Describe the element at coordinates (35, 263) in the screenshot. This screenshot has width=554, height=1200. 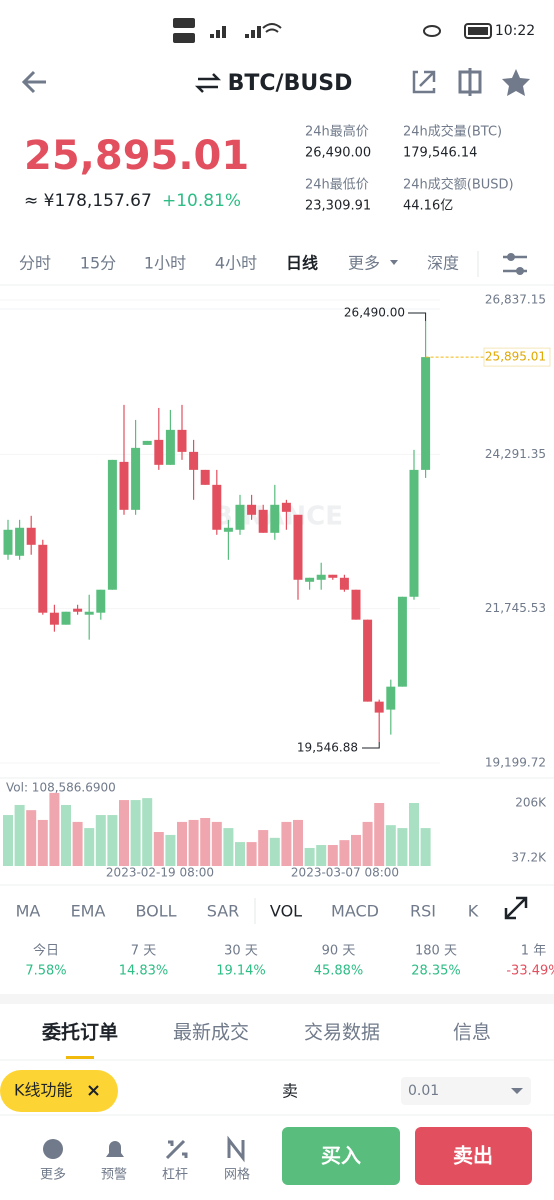
I see `interval-tab: 分时` at that location.